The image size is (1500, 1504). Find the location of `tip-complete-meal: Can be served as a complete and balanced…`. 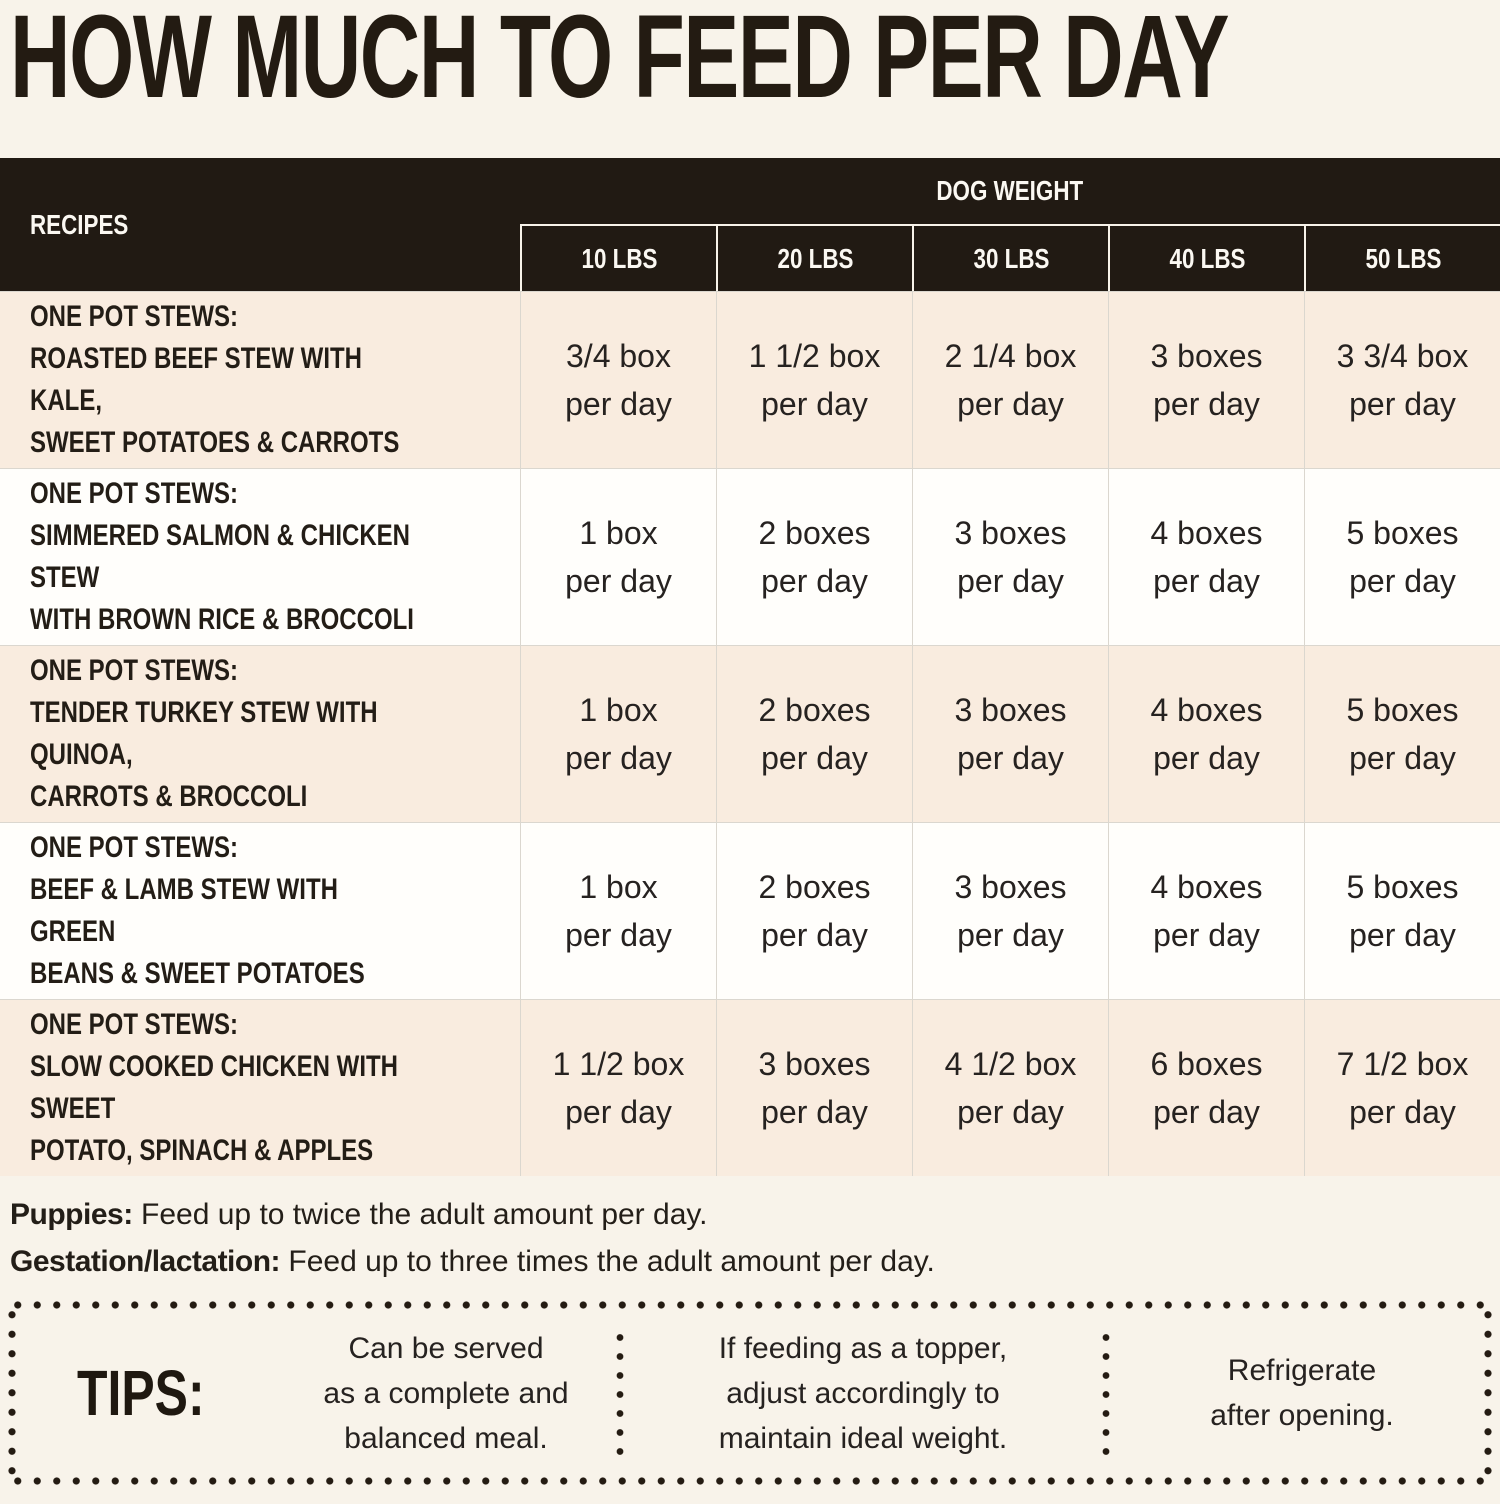

tip-complete-meal: Can be served as a complete and balanced… is located at coordinates (446, 1393).